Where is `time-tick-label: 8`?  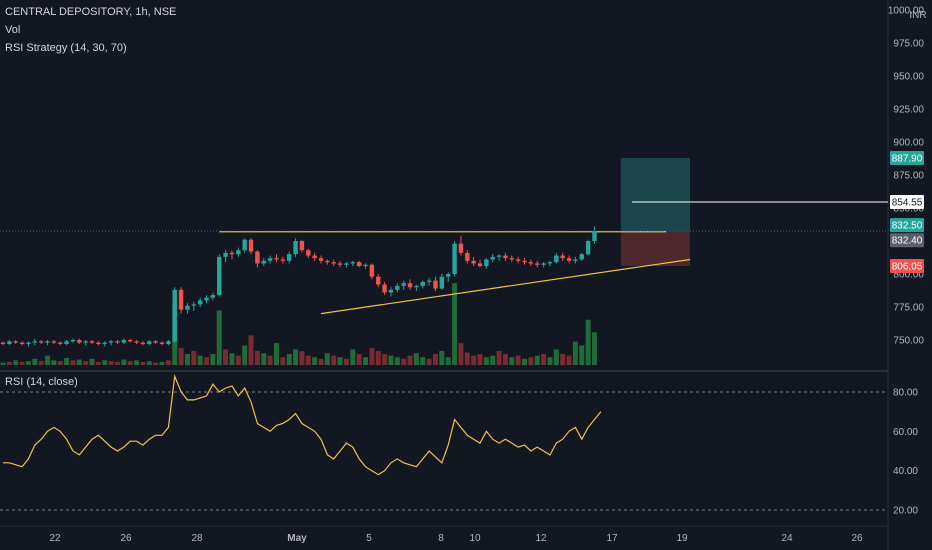 time-tick-label: 8 is located at coordinates (441, 538).